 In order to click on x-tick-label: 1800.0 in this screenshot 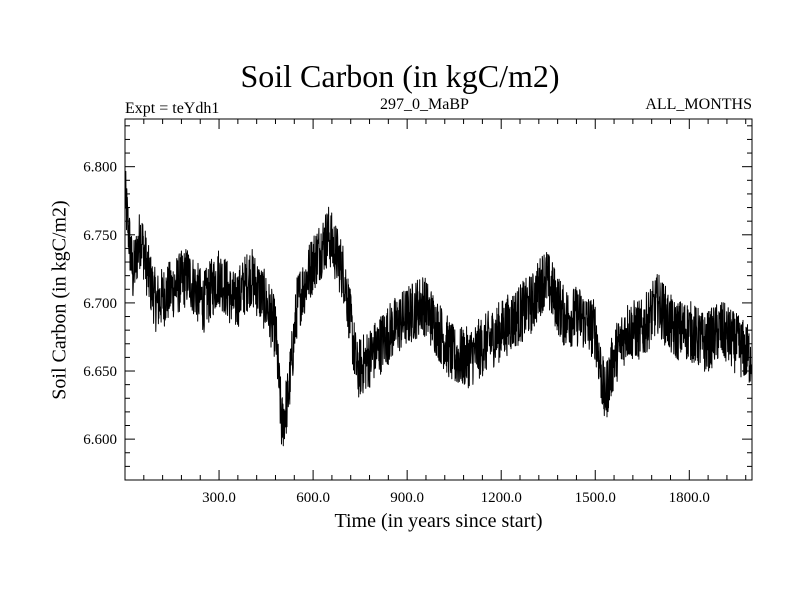, I will do `click(689, 498)`.